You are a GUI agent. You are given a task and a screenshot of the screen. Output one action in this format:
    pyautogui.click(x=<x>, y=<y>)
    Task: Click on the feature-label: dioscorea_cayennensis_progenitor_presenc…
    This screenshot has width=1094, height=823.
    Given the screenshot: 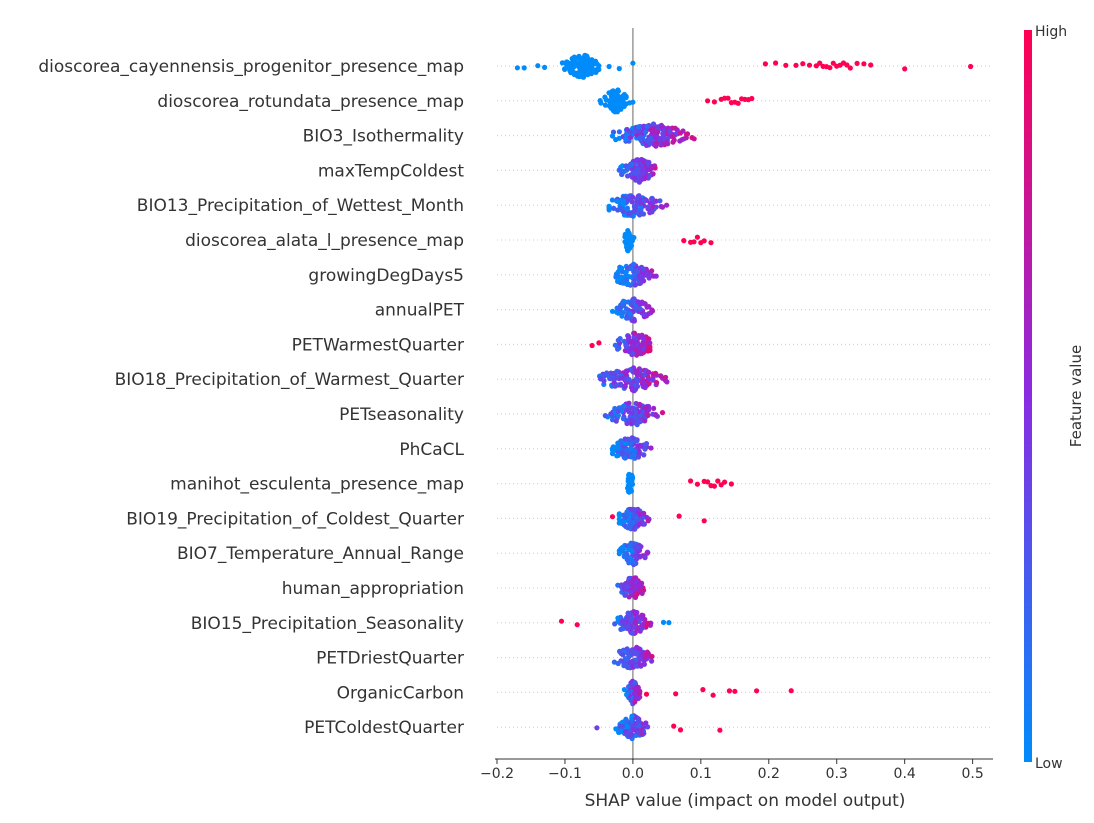 What is the action you would take?
    pyautogui.click(x=251, y=67)
    